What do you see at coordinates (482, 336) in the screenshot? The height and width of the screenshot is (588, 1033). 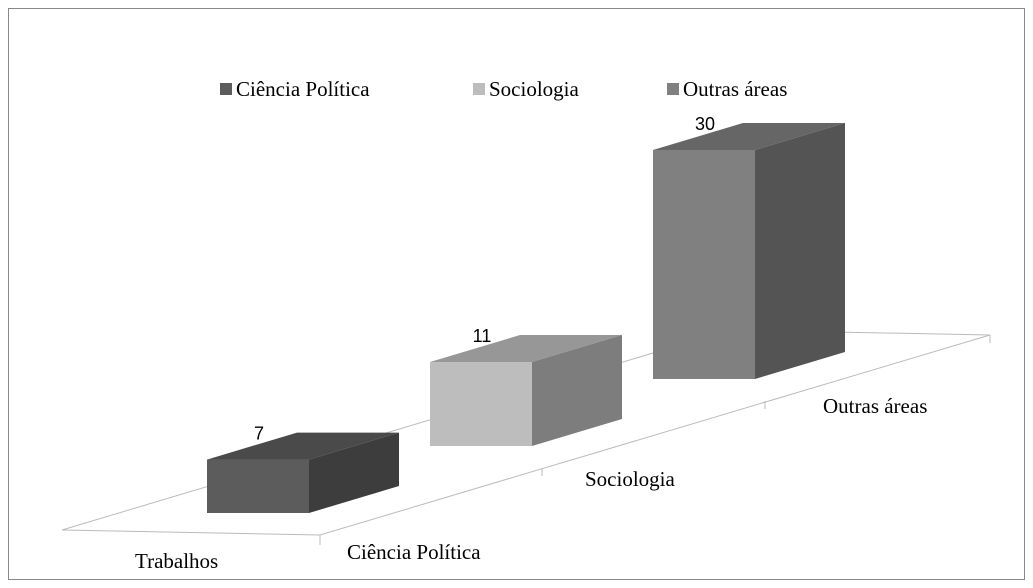 I see `data-label: 11` at bounding box center [482, 336].